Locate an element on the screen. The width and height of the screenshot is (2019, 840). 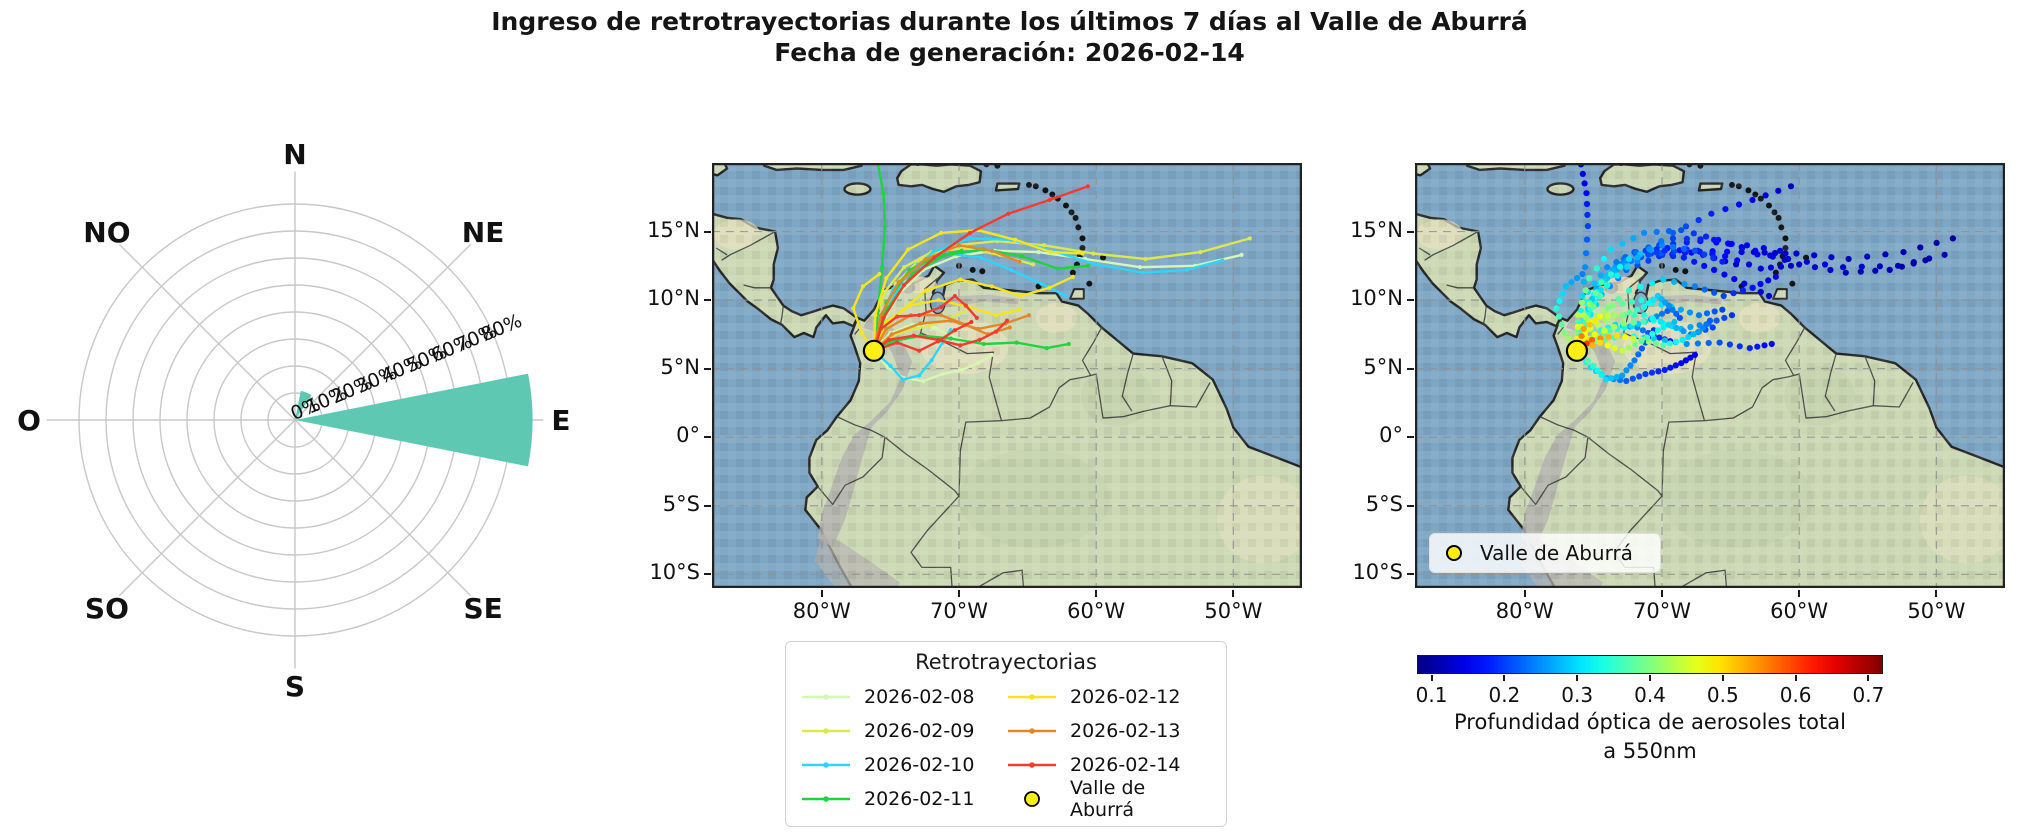
legend-item: 2026-02-10 is located at coordinates (903, 765).